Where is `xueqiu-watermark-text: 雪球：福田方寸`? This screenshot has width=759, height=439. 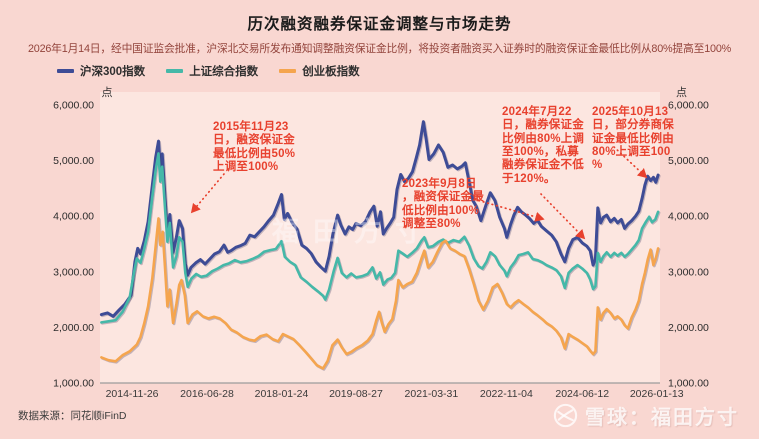
xueqiu-watermark-text: 雪球：福田方寸 is located at coordinates (662, 418).